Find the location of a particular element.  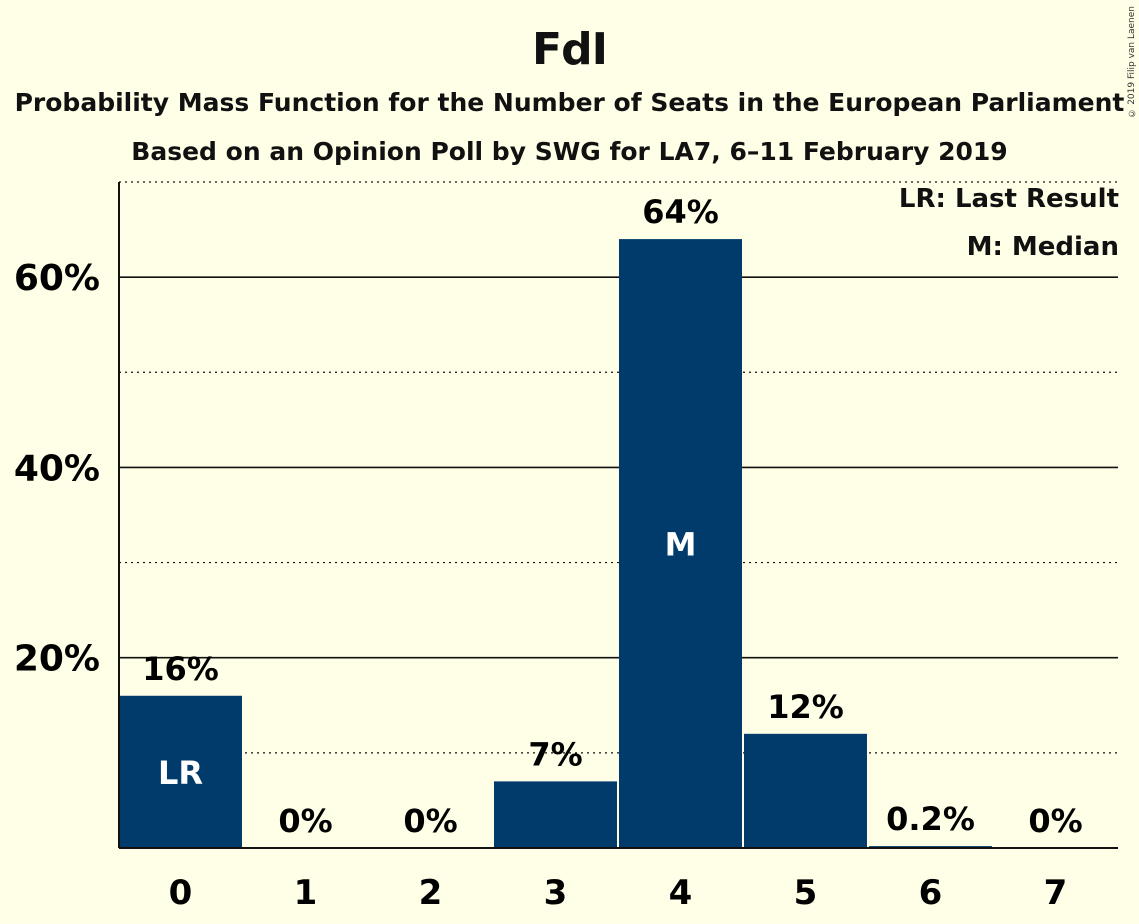

bar-annotation: LR is located at coordinates (180, 773).